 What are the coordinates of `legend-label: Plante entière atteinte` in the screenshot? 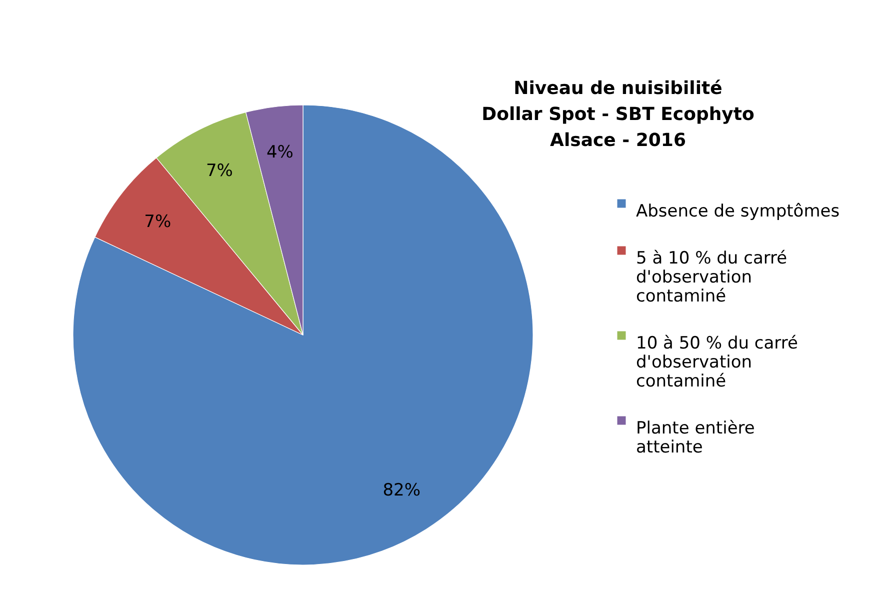 It's located at (695, 438).